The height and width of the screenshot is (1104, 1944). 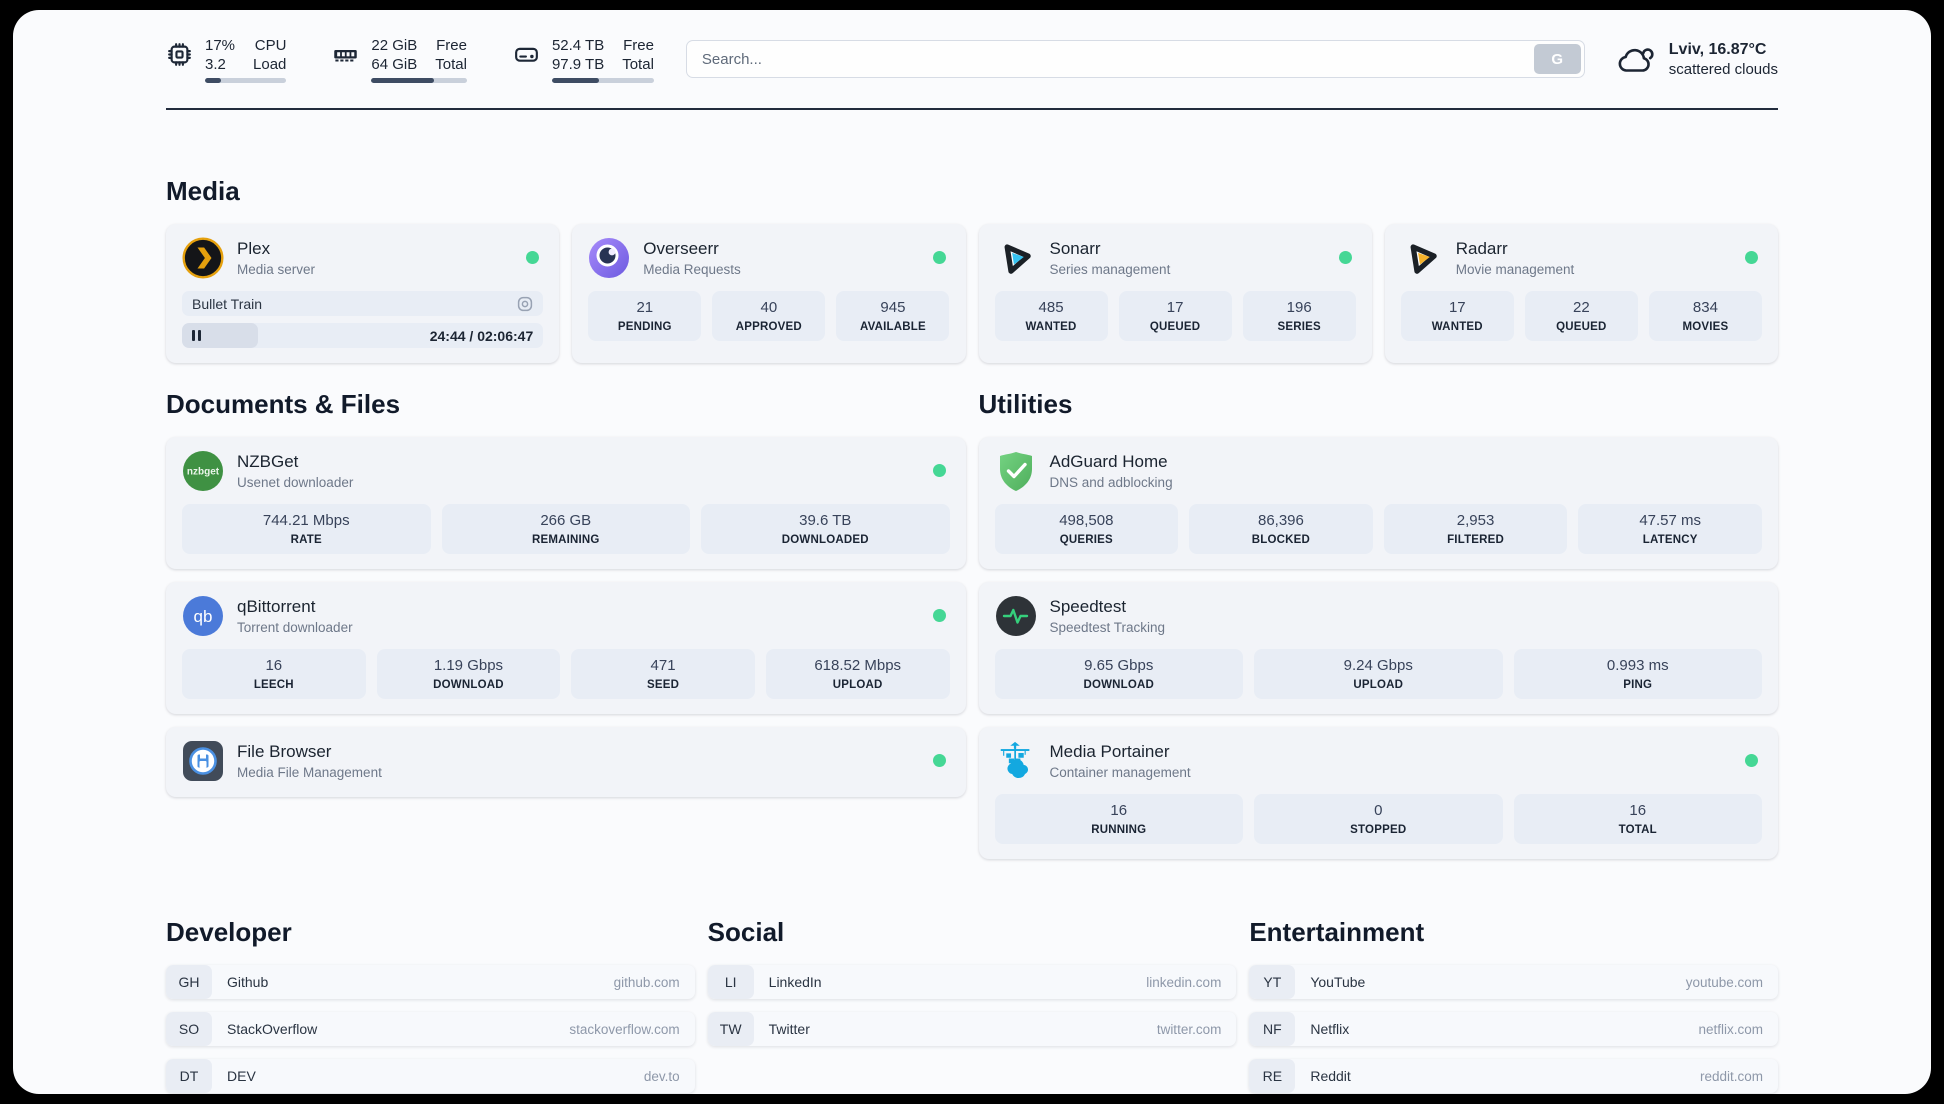 What do you see at coordinates (1751, 760) in the screenshot?
I see `portainer-status-dot` at bounding box center [1751, 760].